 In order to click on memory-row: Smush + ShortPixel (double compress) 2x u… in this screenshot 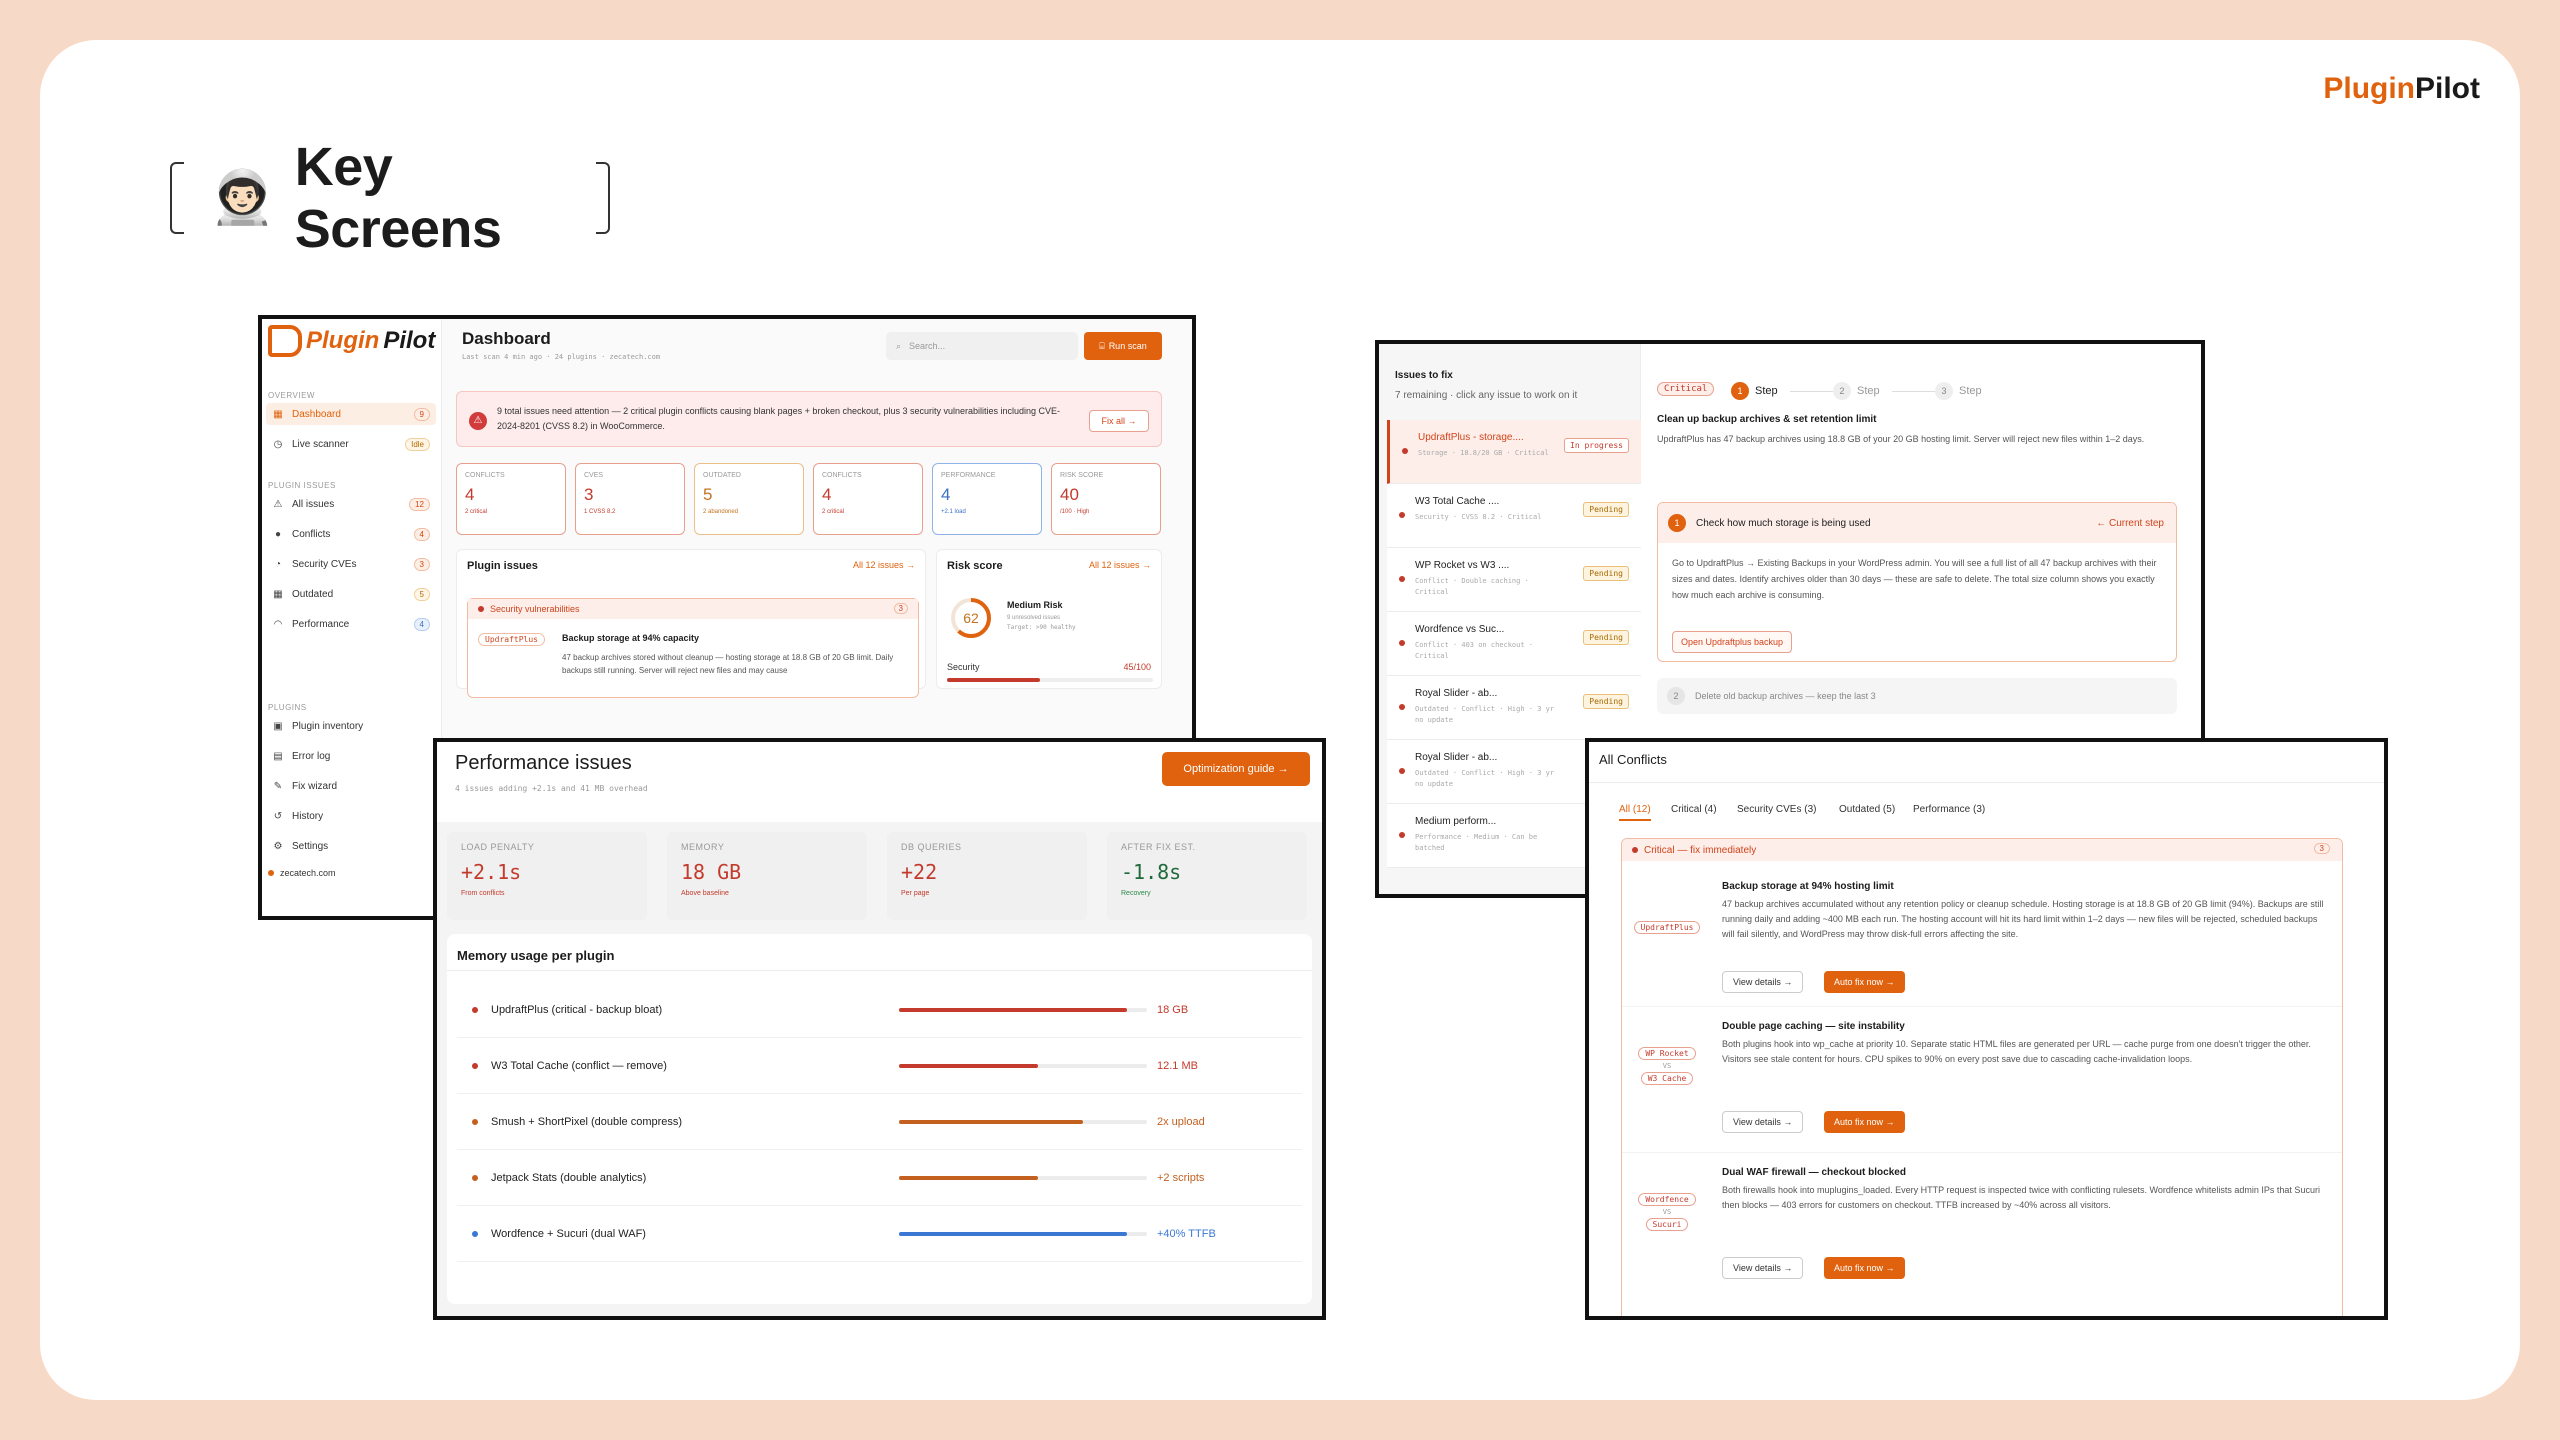, I will do `click(879, 1122)`.